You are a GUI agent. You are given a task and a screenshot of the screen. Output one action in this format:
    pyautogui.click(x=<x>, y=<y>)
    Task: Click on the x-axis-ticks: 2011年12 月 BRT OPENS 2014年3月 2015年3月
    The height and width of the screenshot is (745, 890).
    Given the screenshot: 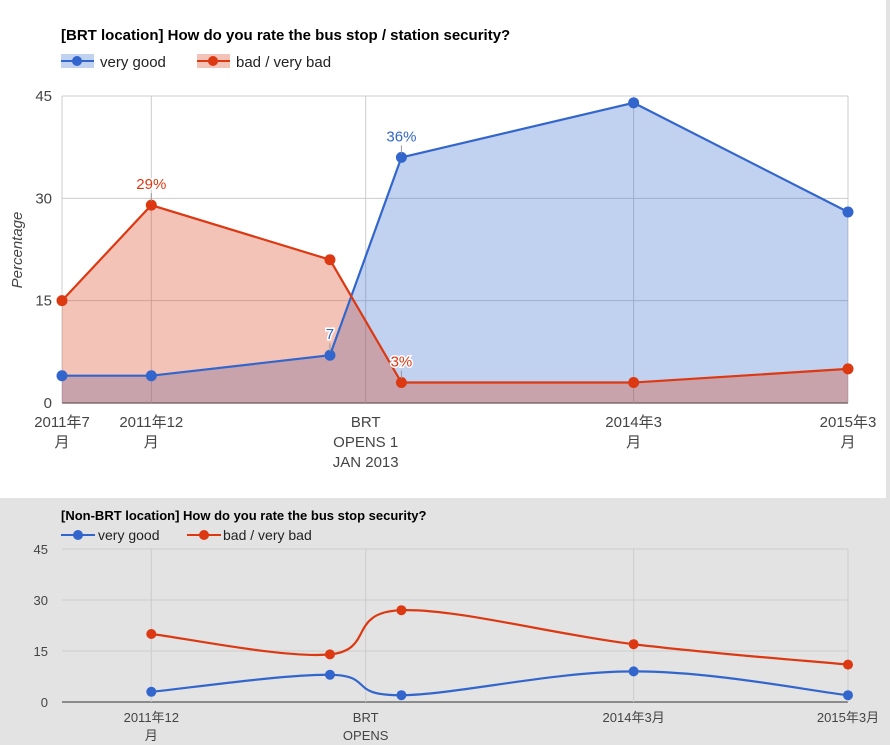 What is the action you would take?
    pyautogui.click(x=501, y=726)
    